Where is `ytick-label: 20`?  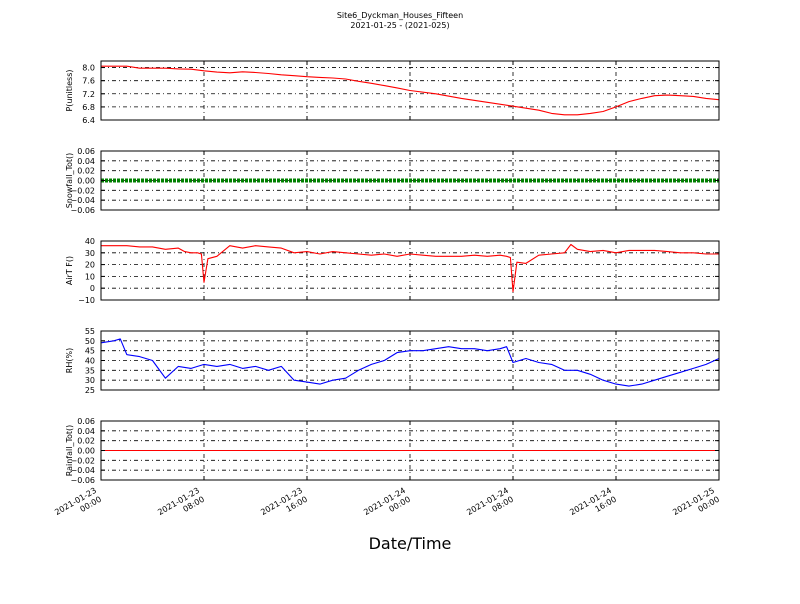 ytick-label: 20 is located at coordinates (90, 265).